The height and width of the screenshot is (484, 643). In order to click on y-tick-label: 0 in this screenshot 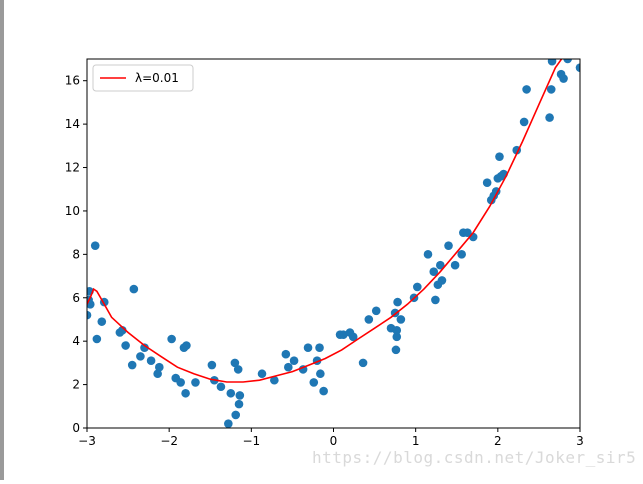, I will do `click(76, 428)`.